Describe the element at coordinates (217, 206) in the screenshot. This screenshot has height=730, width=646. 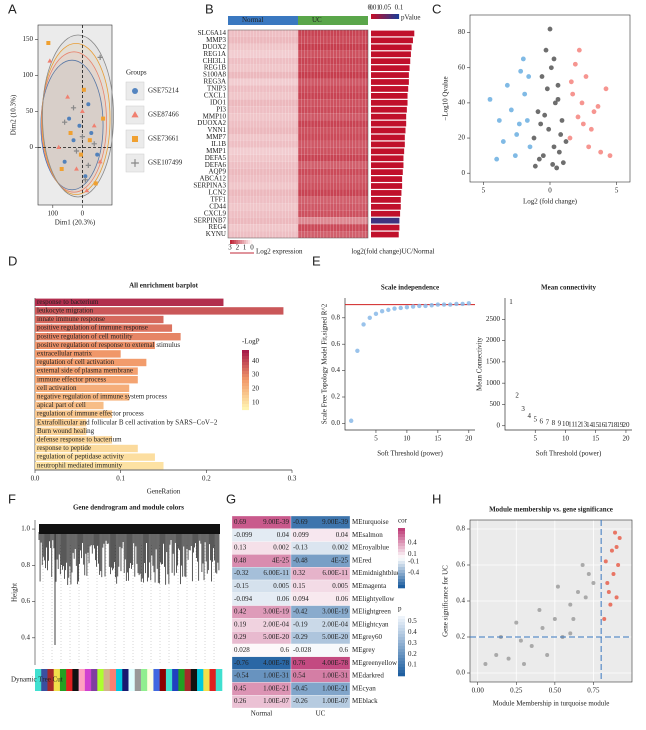
I see `gene-label: CD44` at that location.